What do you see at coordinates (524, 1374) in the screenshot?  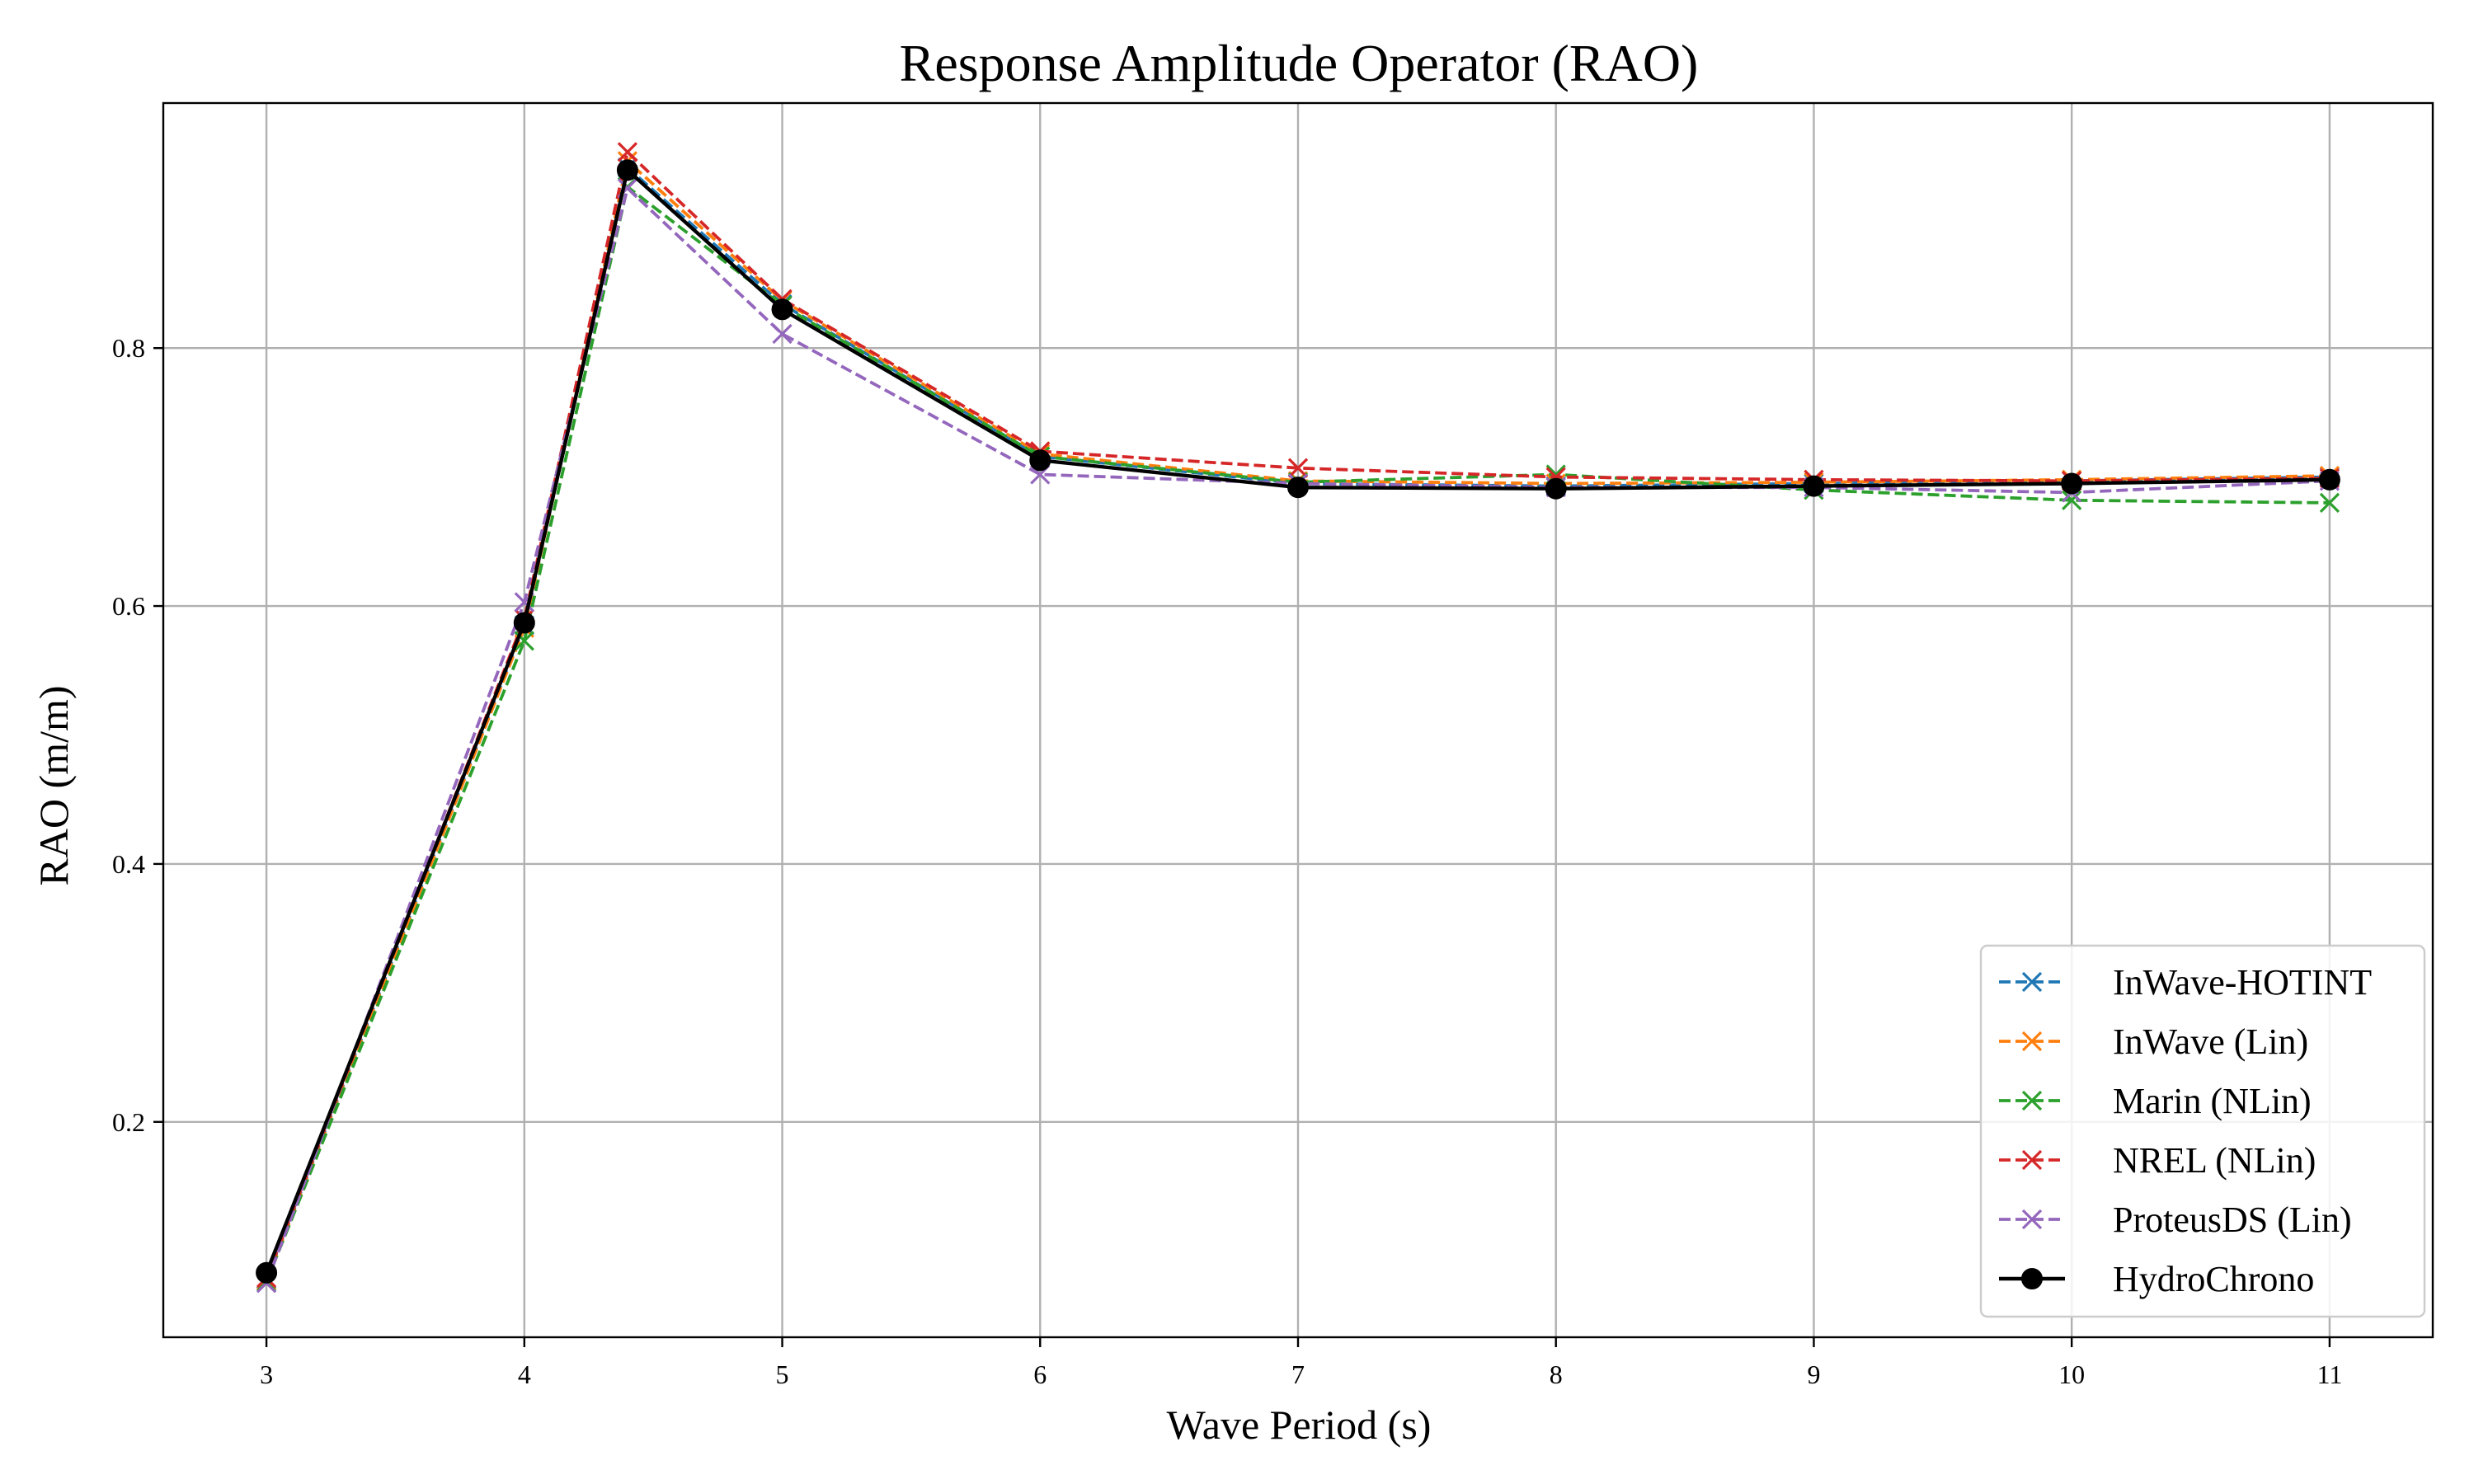 I see `x-tick-label: 4` at bounding box center [524, 1374].